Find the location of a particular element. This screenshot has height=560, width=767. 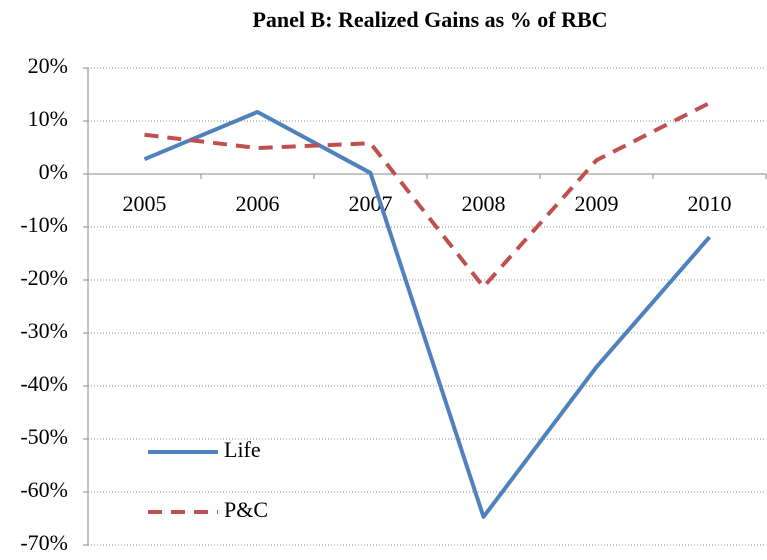

y-tick-label: -30% is located at coordinates (44, 330).